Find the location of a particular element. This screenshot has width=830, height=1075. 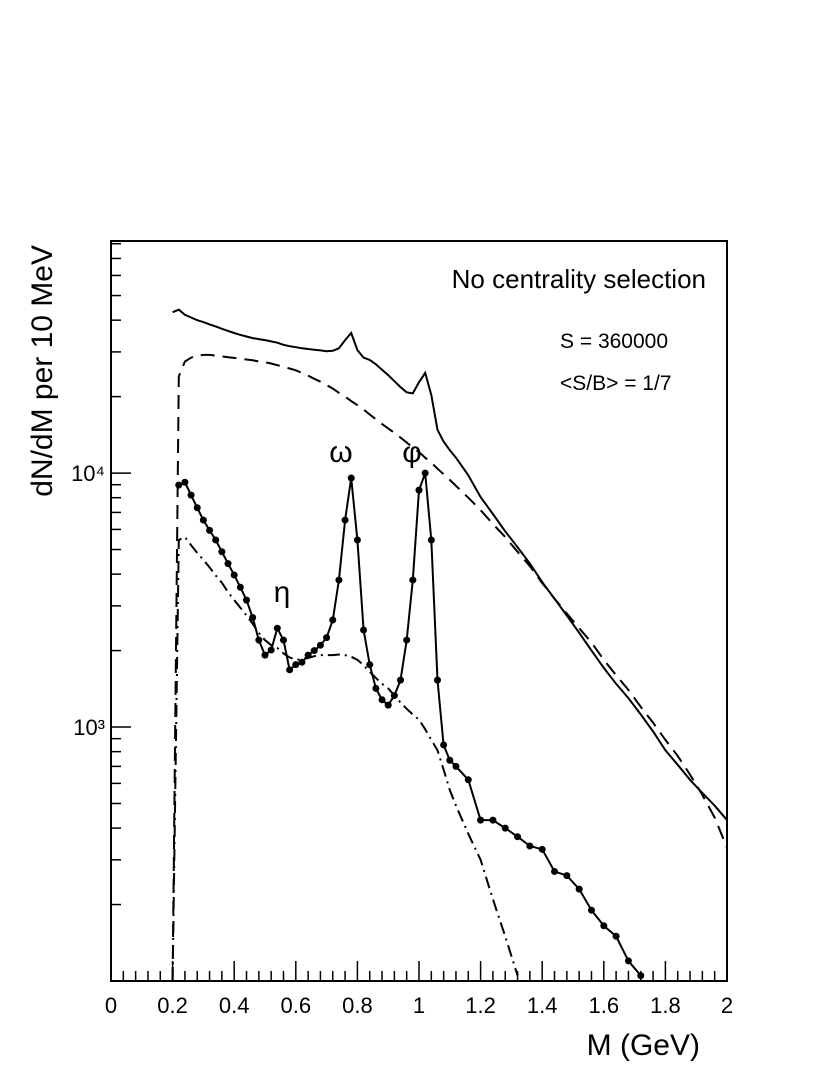

annotation: ω is located at coordinates (340, 452).